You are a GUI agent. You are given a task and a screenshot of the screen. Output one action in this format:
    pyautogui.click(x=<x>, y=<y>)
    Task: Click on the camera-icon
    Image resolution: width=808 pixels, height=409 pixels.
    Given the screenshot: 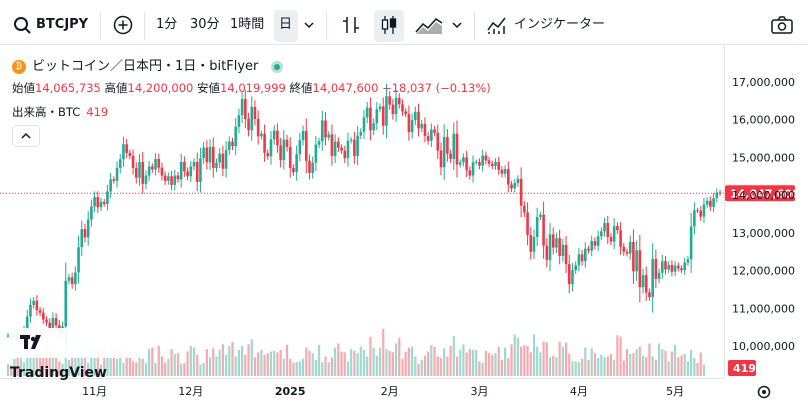 What is the action you would take?
    pyautogui.click(x=782, y=25)
    